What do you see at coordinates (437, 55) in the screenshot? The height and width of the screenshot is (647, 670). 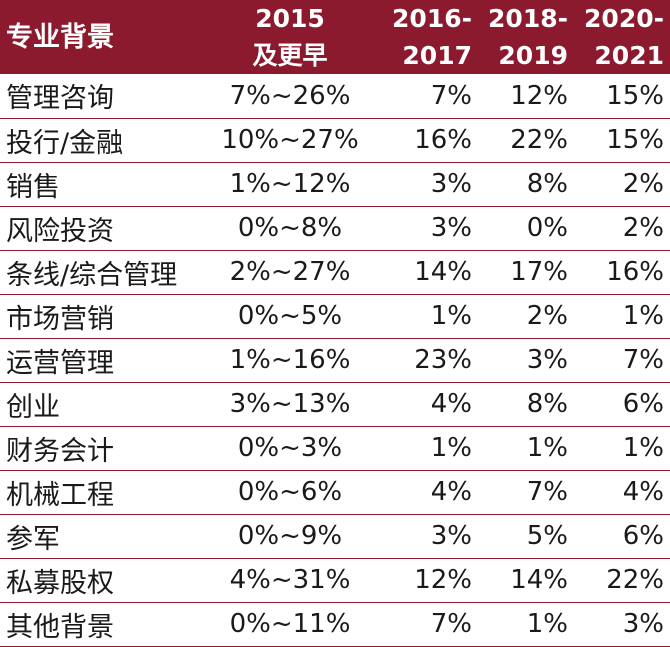 I see `header-2016-line2: 2017` at bounding box center [437, 55].